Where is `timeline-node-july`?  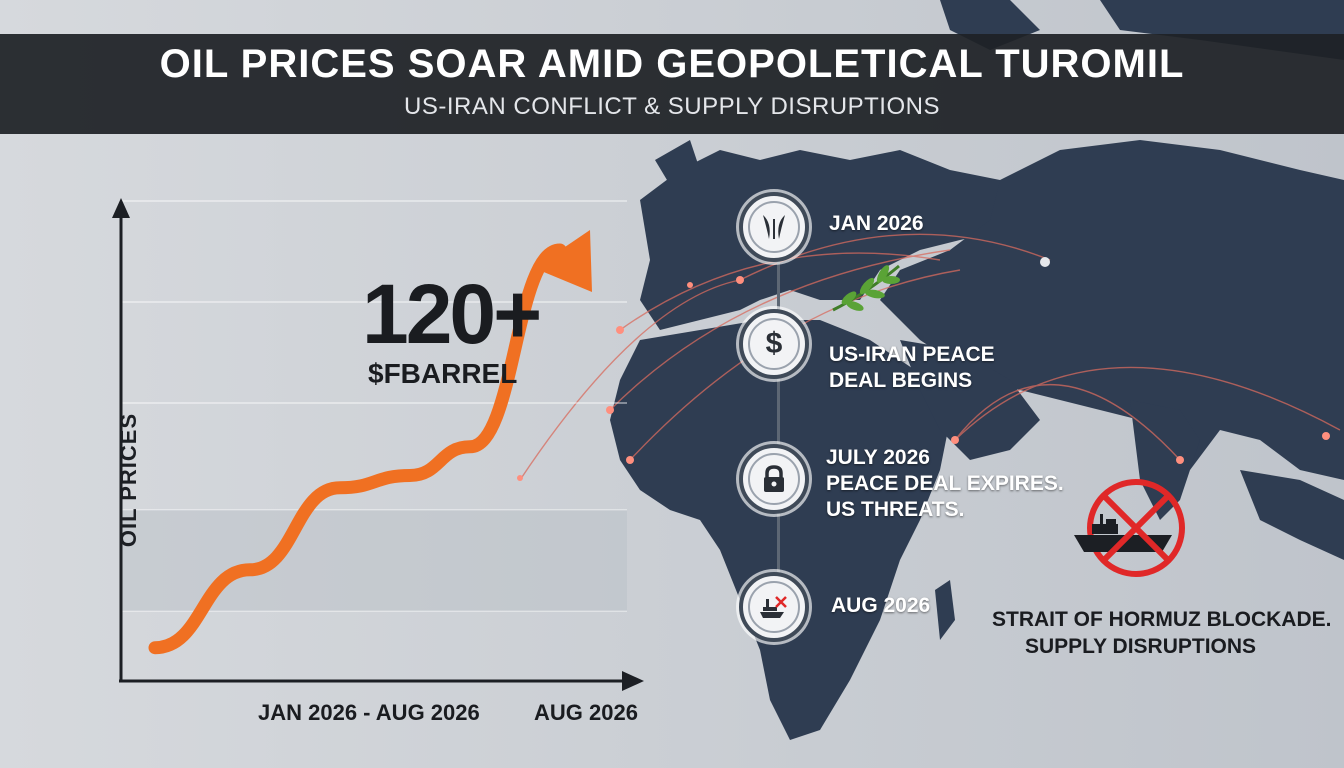
timeline-node-july is located at coordinates (774, 479).